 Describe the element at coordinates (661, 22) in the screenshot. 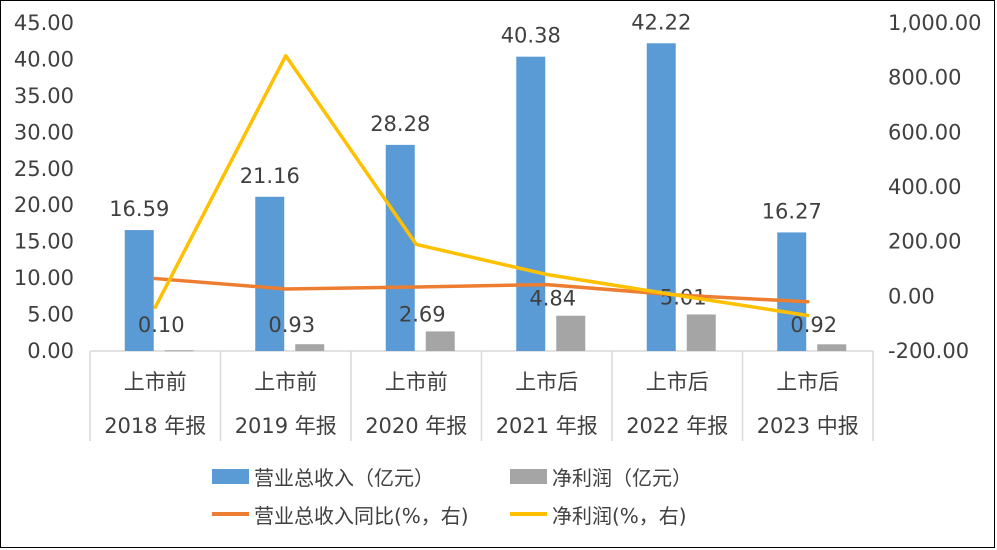

I see `data-label: 42.22` at that location.